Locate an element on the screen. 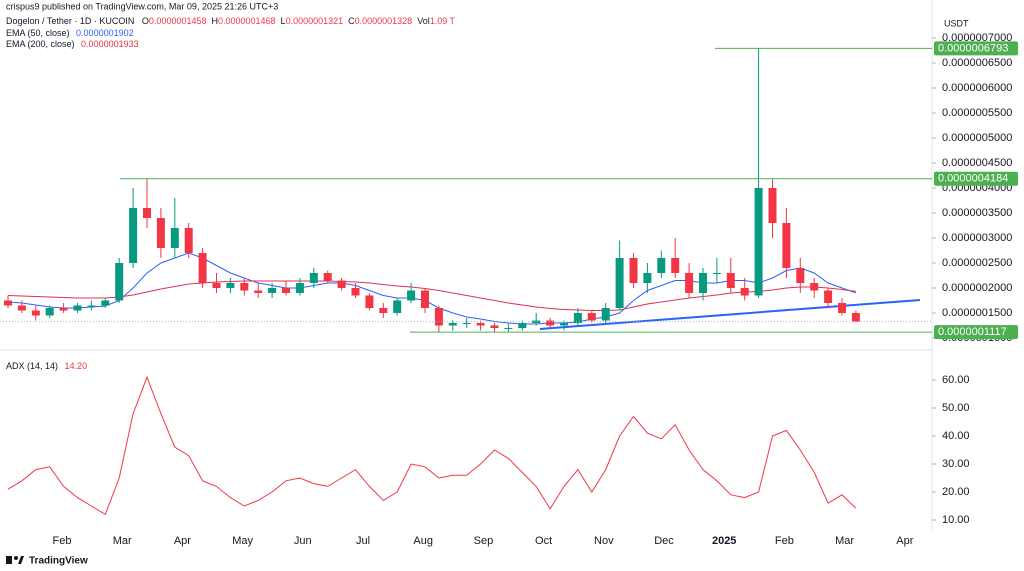 The image size is (1024, 571). footer-logo is located at coordinates (15, 560).